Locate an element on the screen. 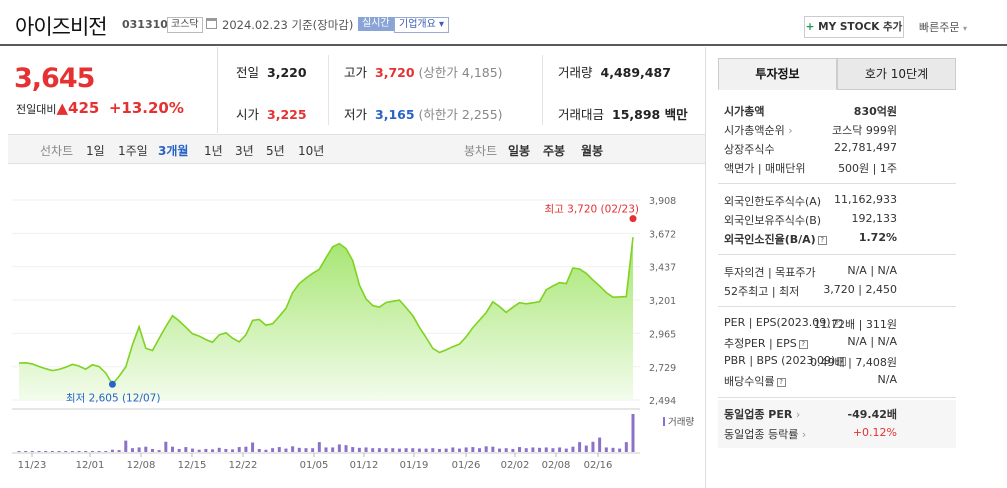 The width and height of the screenshot is (1007, 488). info-row: 상장주식수 22,781,497 is located at coordinates (838, 150).